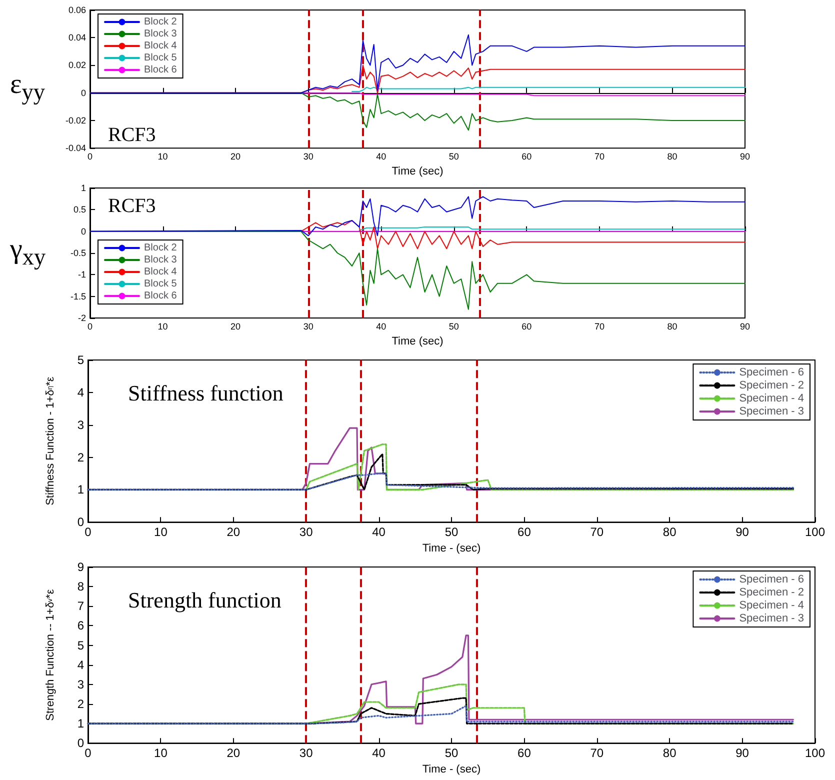  Describe the element at coordinates (82, 275) in the screenshot. I see `y-tick-label: -1` at that location.